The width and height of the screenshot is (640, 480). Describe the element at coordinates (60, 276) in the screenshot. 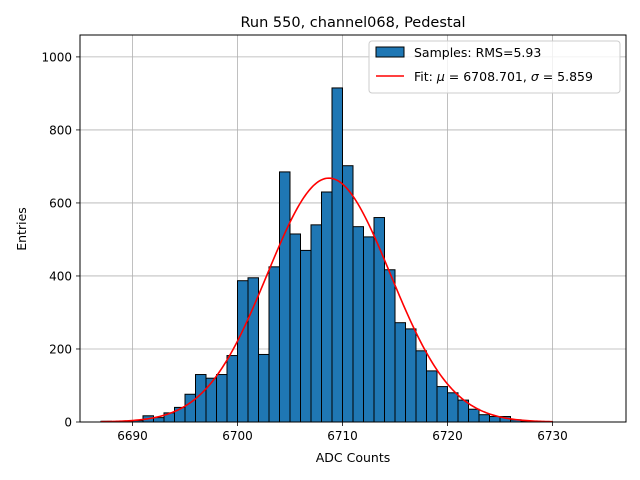

I see `y-tick-label: 400` at that location.